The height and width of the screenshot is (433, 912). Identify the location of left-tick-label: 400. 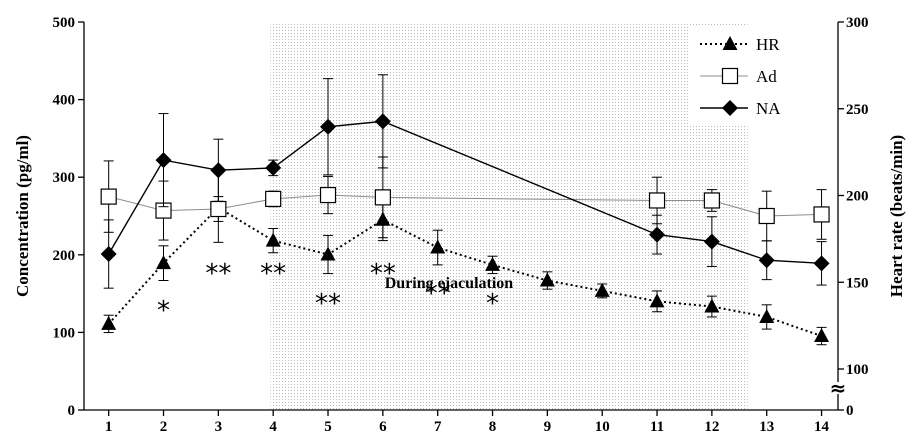
(64, 101).